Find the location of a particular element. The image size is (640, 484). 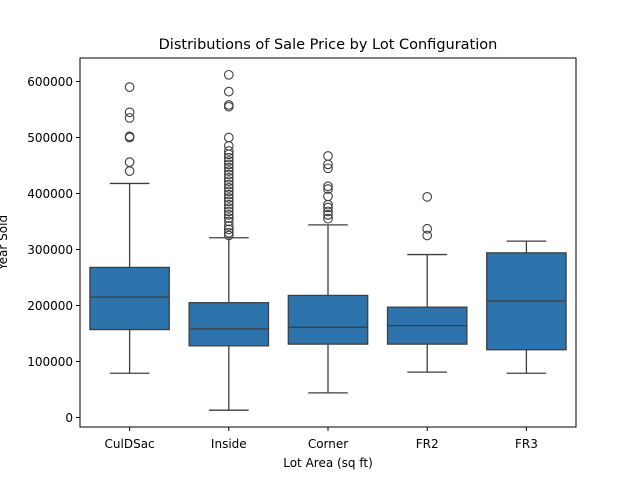

y-axis: 0 100000 200000 300000 400000 500000 600000 is located at coordinates (53, 250).